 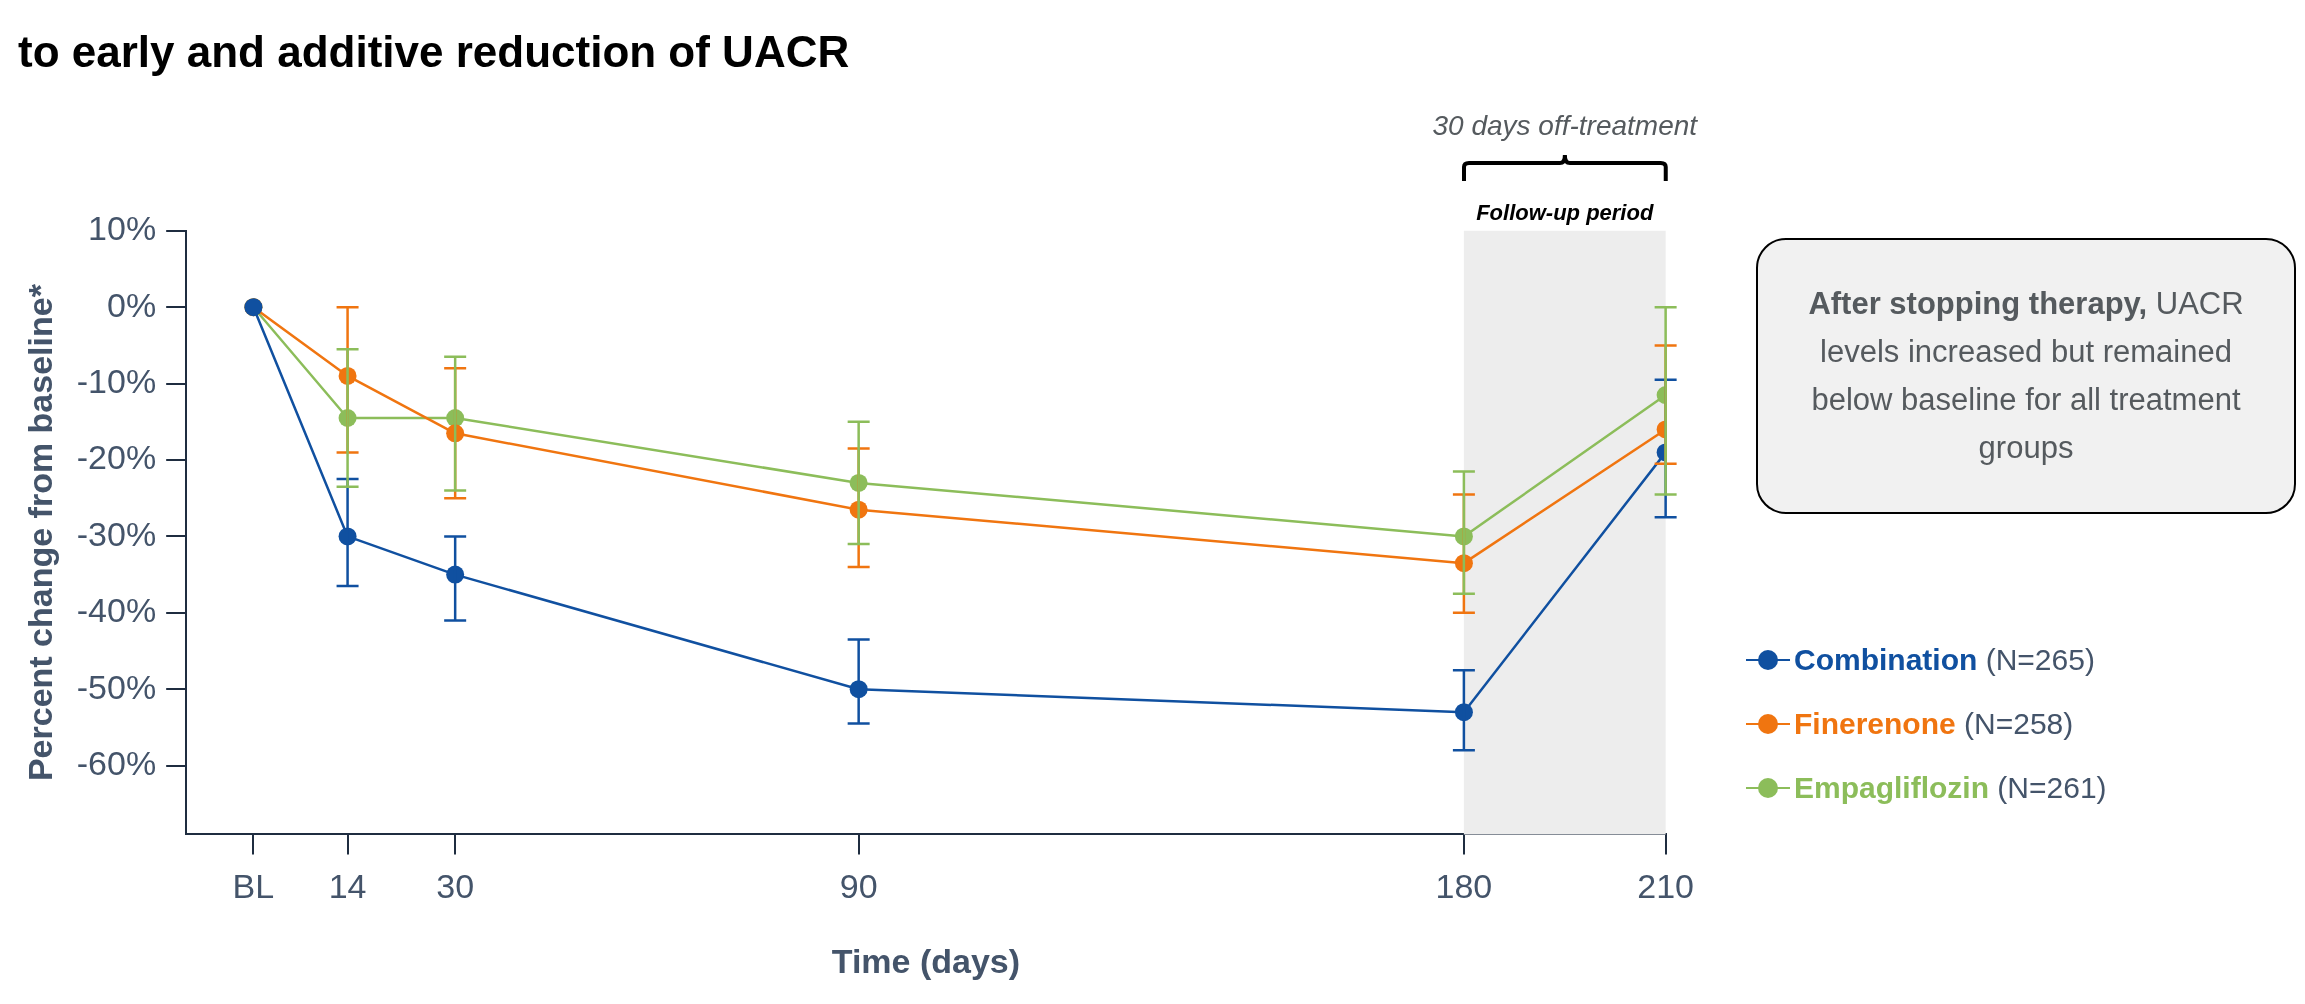 I want to click on x-tick-label: 90, so click(x=858, y=886).